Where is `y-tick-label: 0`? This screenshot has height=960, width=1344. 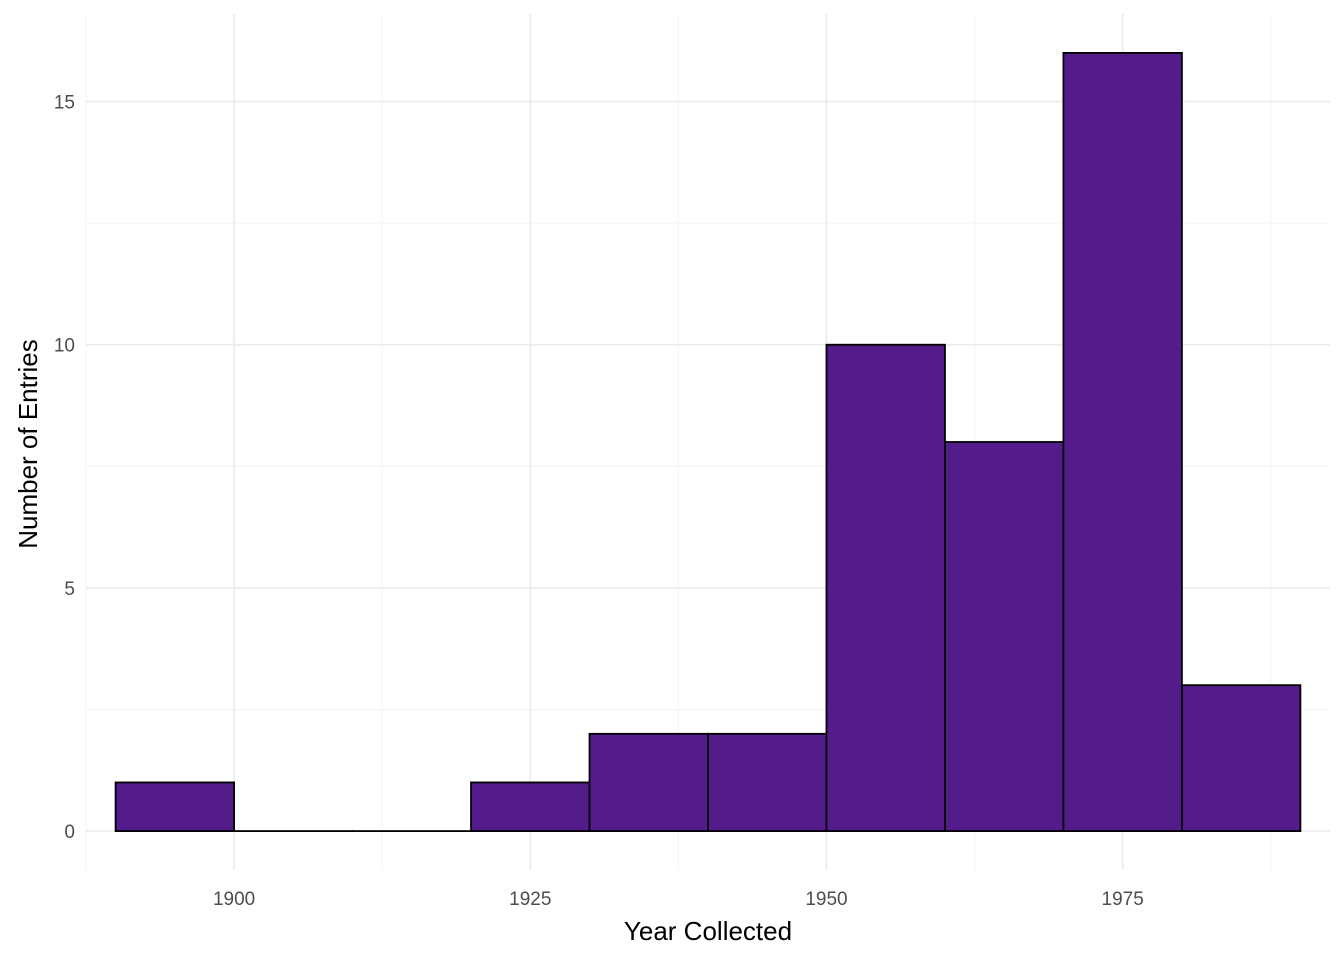
y-tick-label: 0 is located at coordinates (69, 832).